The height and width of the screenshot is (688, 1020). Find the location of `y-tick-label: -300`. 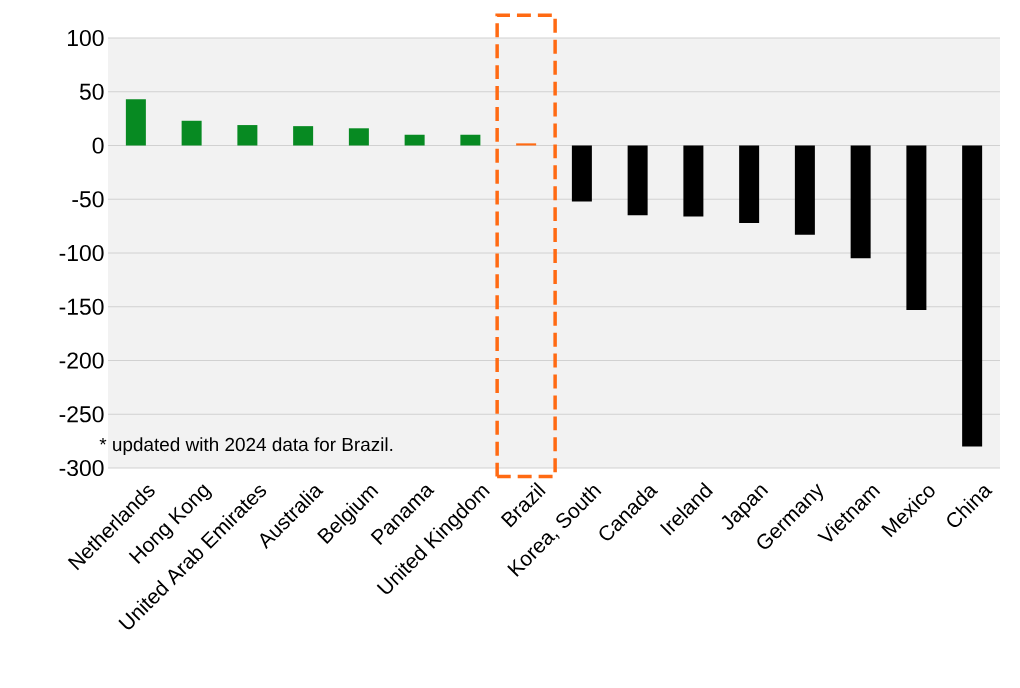

y-tick-label: -300 is located at coordinates (81, 468).